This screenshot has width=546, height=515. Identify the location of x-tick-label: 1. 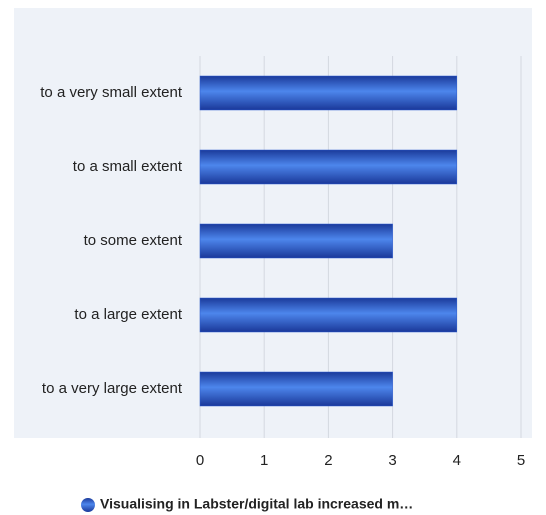
(264, 460).